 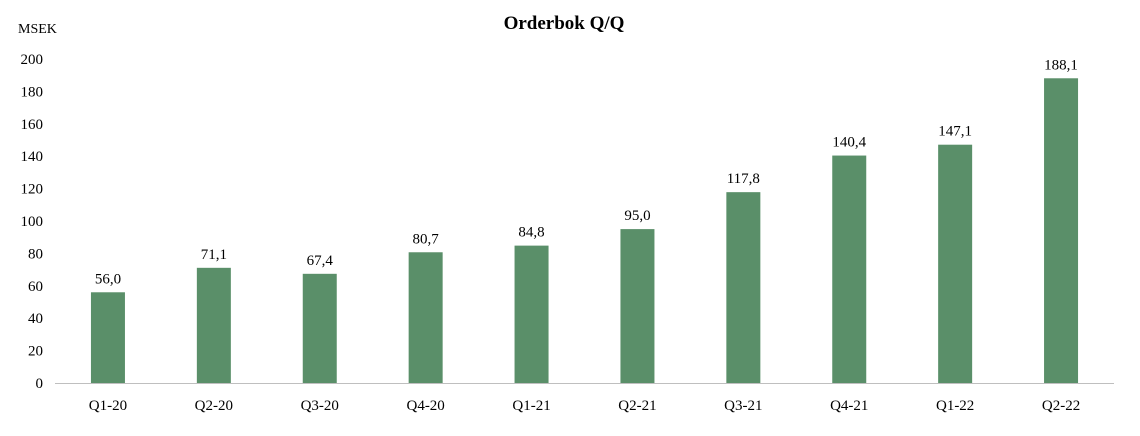 What do you see at coordinates (637, 216) in the screenshot?
I see `data-label: 95,0` at bounding box center [637, 216].